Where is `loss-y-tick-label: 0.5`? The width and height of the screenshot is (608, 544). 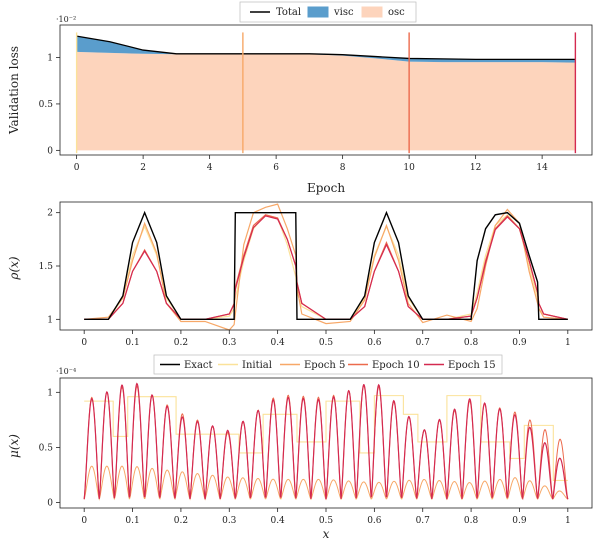 loss-y-tick-label: 0.5 is located at coordinates (46, 105).